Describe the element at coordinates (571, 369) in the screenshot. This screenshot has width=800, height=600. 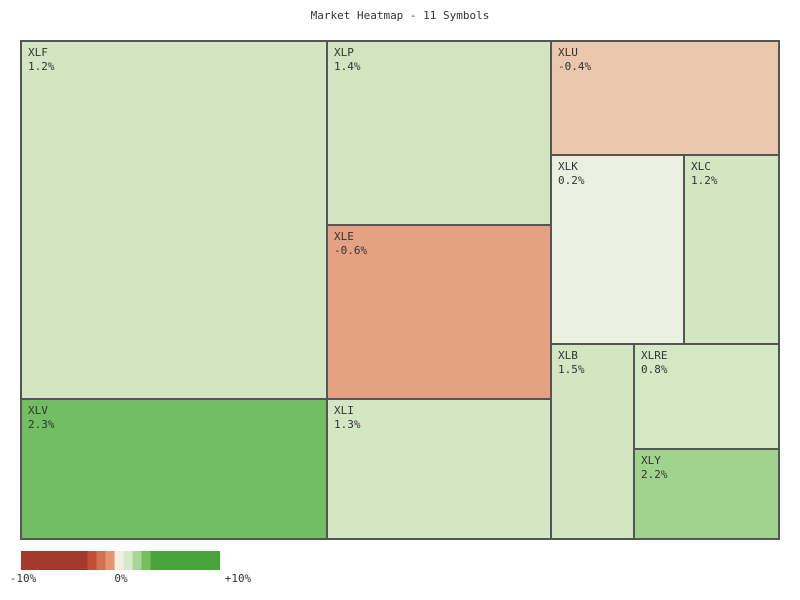
I see `tile-value: 1.5%` at that location.